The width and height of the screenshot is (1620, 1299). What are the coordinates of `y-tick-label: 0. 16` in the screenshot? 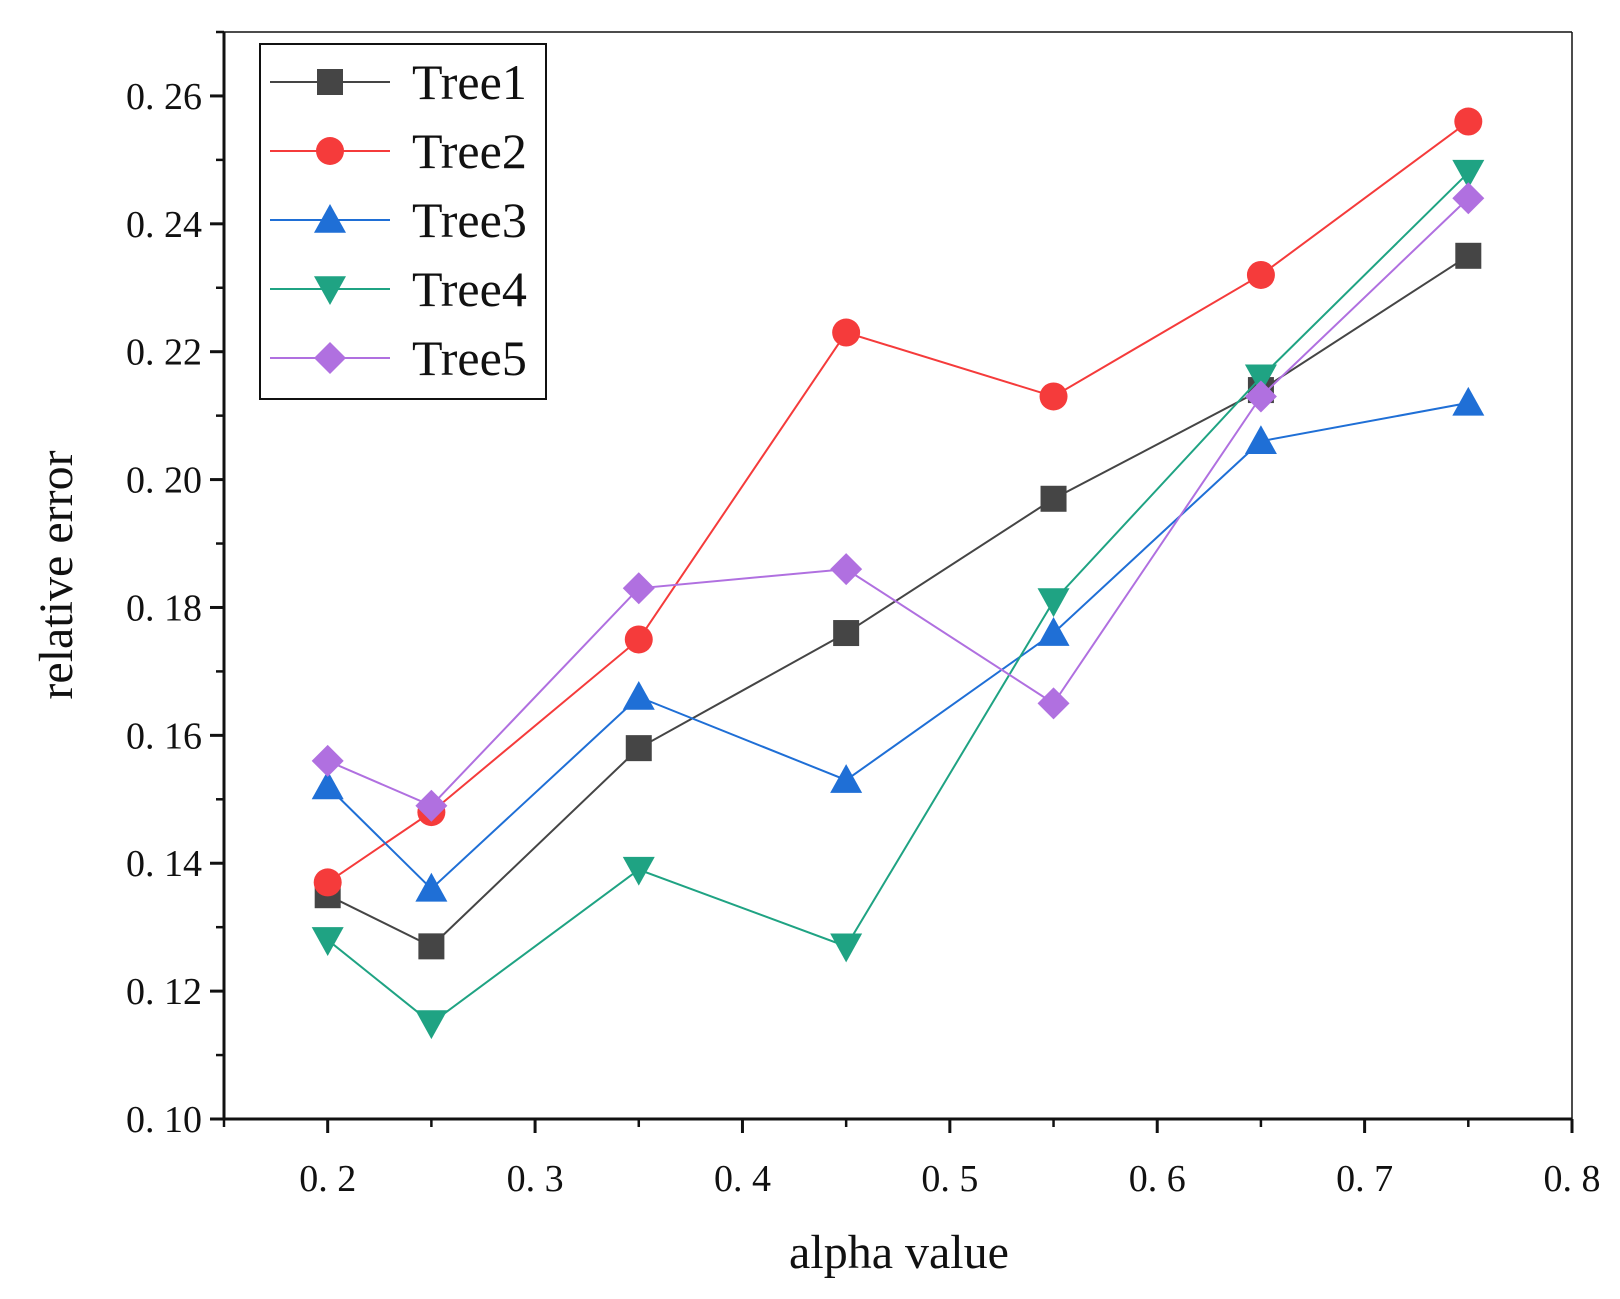 It's located at (164, 736).